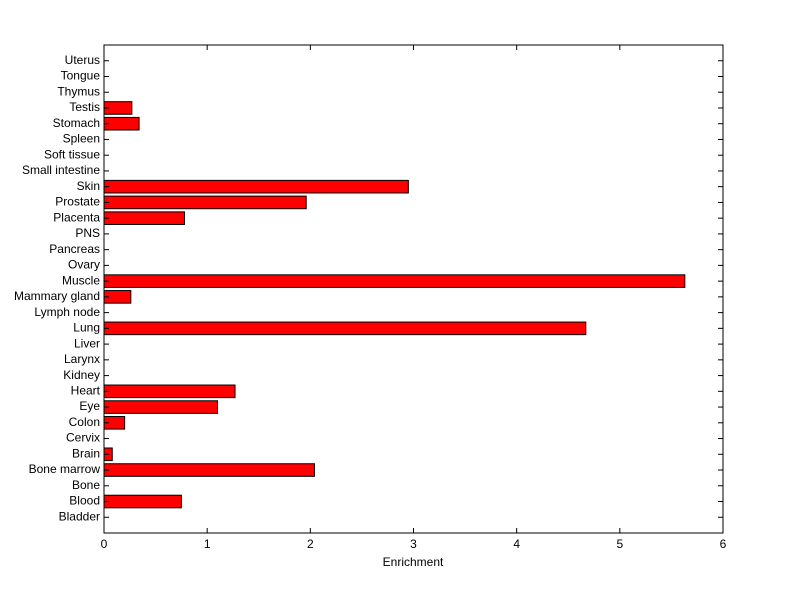  Describe the element at coordinates (619, 544) in the screenshot. I see `x-tick-label: 5` at that location.